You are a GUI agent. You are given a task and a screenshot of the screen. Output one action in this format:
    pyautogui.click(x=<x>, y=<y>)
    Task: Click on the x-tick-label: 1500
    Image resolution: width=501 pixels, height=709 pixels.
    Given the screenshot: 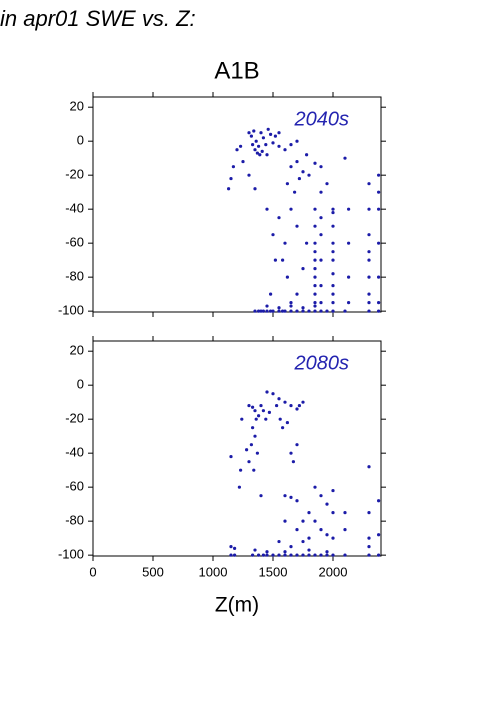 What is the action you would take?
    pyautogui.click(x=273, y=571)
    